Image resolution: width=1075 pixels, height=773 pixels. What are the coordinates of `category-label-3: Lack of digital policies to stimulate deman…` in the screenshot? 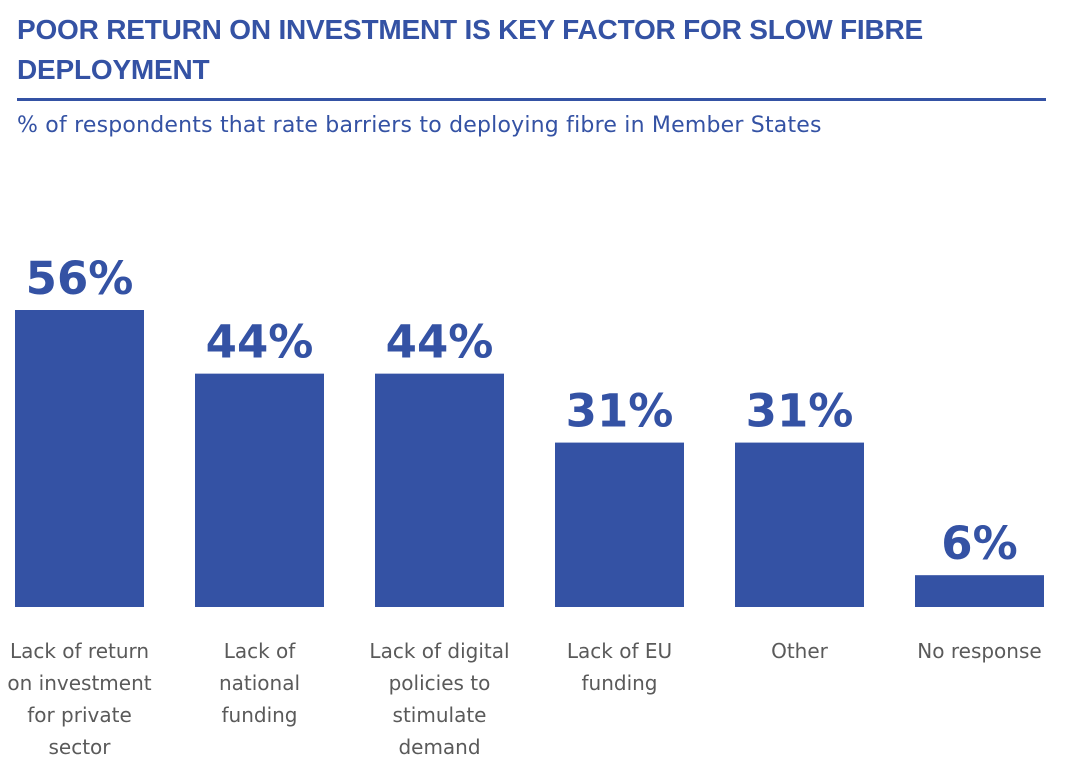 It's located at (439, 699).